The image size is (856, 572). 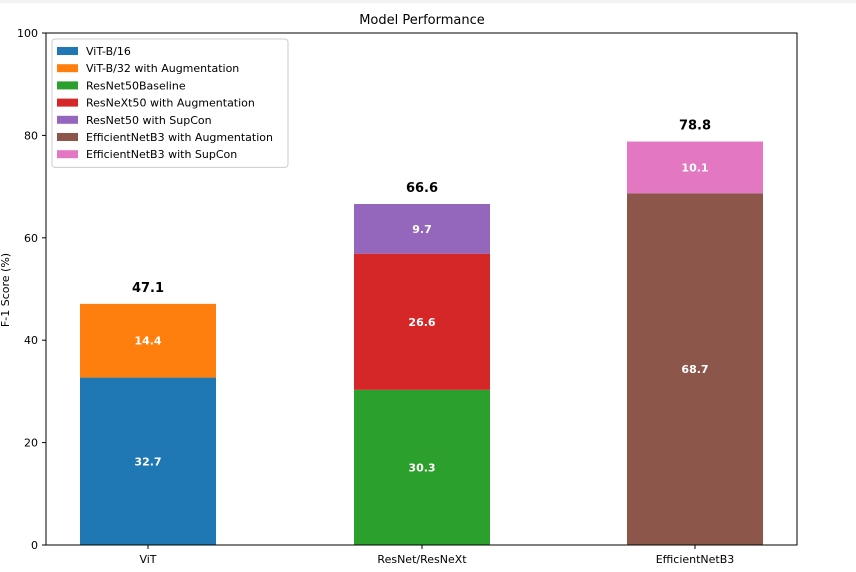 What do you see at coordinates (422, 188) in the screenshot?
I see `bar-total-label: 66.6` at bounding box center [422, 188].